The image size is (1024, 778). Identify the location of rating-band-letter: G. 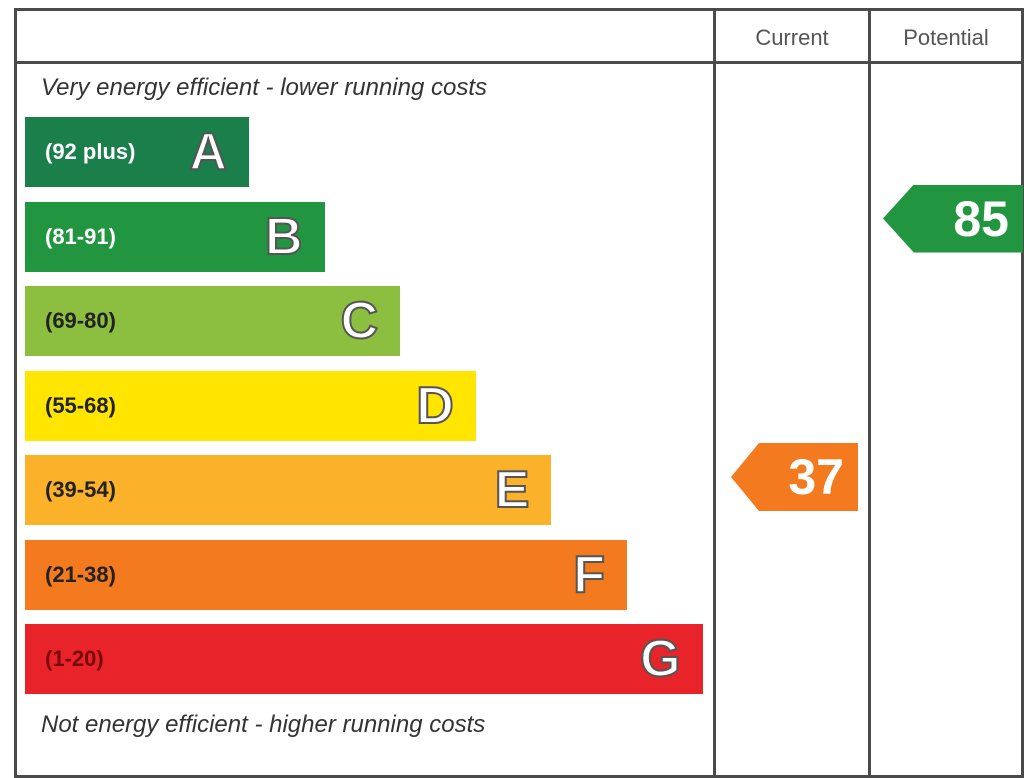
(660, 659).